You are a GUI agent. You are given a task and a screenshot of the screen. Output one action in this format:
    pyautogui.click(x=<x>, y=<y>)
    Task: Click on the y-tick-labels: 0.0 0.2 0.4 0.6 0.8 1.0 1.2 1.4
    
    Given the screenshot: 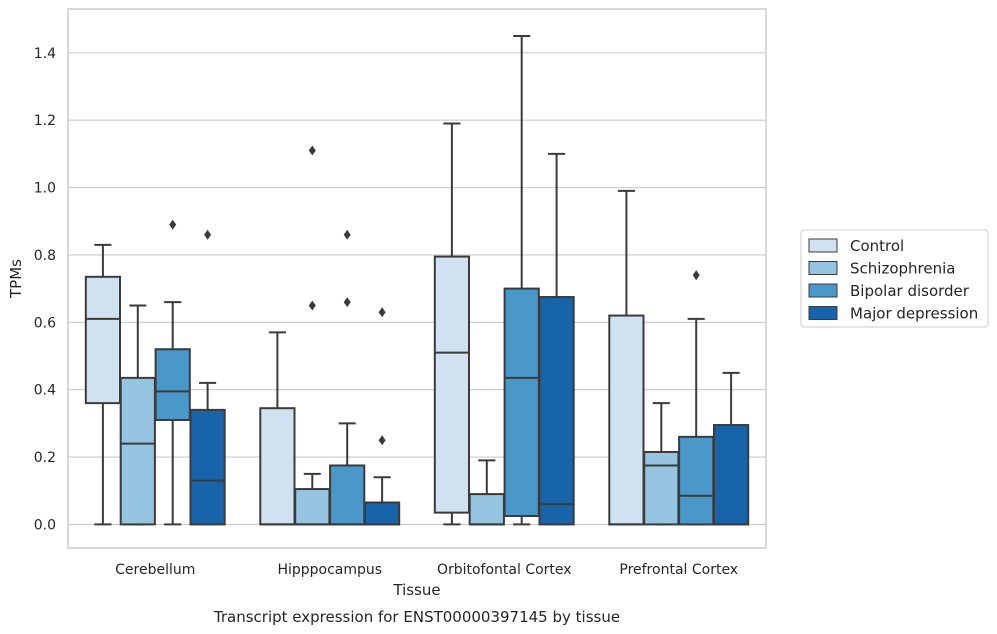 What is the action you would take?
    pyautogui.click(x=45, y=290)
    